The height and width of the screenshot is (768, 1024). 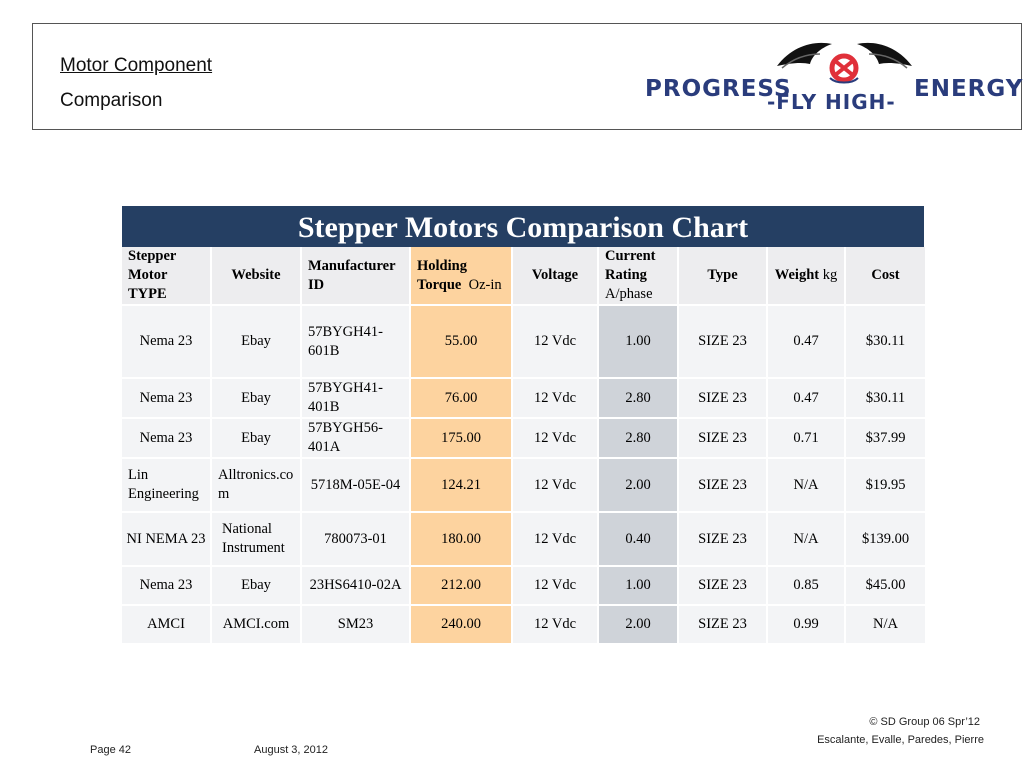 What do you see at coordinates (166, 624) in the screenshot?
I see `cell-motor-type: AMCI` at bounding box center [166, 624].